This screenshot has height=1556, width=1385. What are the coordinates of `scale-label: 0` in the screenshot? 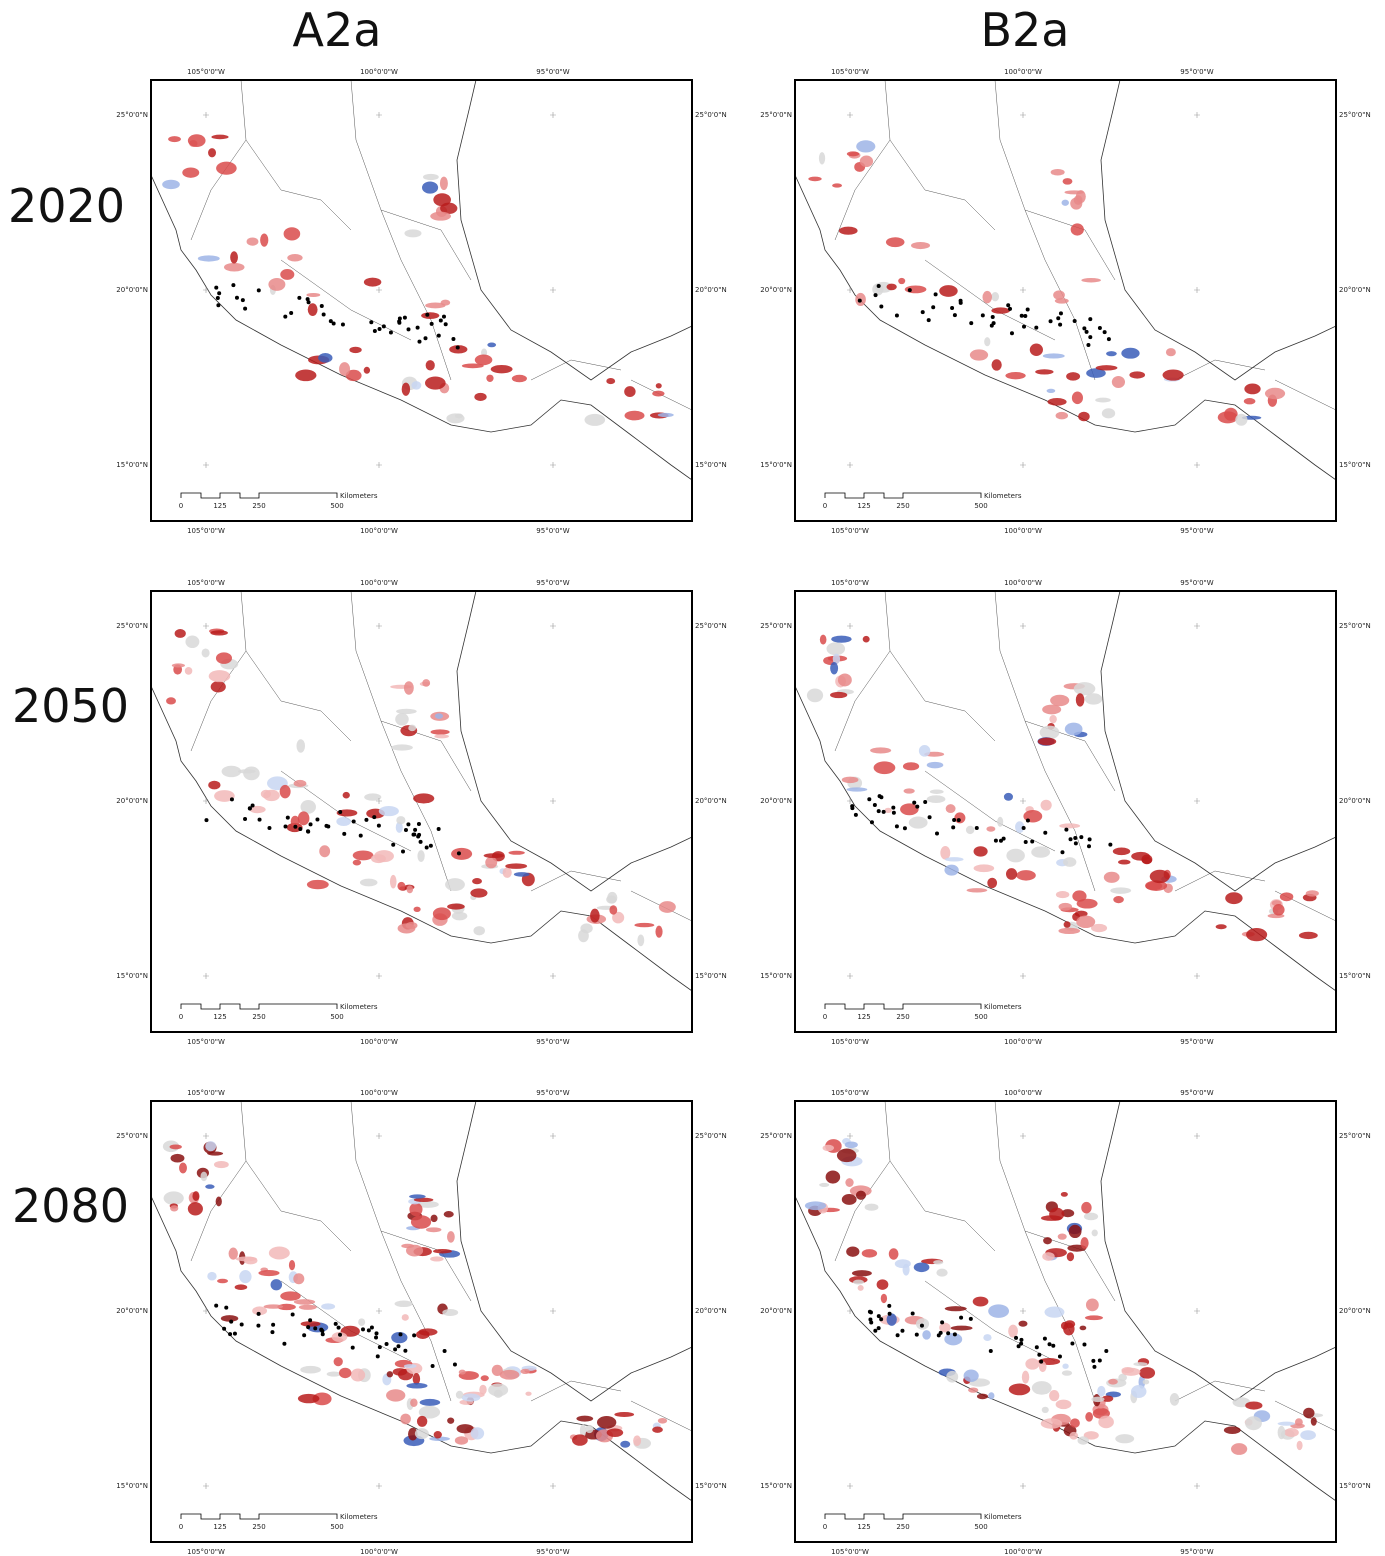 It's located at (181, 1017).